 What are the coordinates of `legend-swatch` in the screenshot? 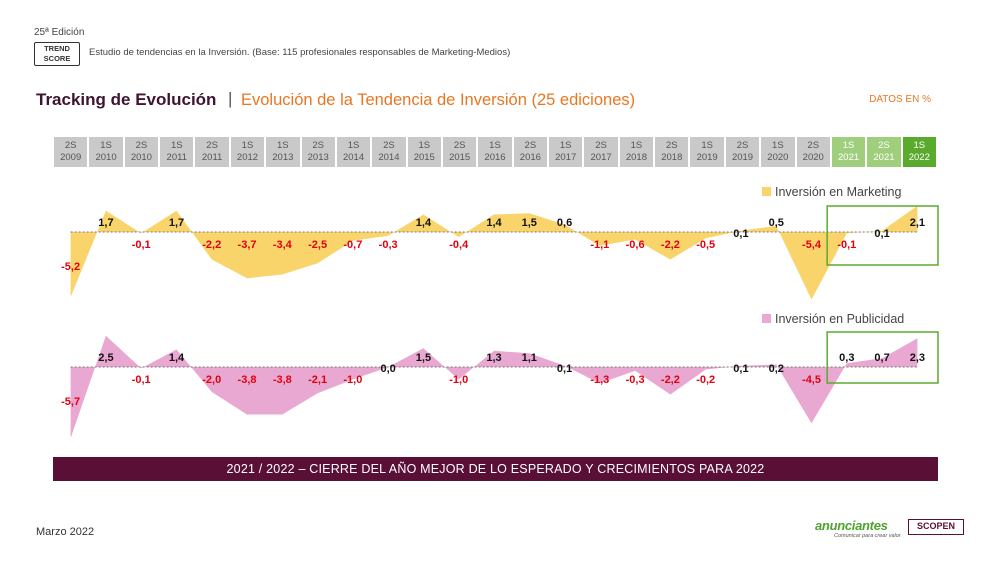 It's located at (766, 318).